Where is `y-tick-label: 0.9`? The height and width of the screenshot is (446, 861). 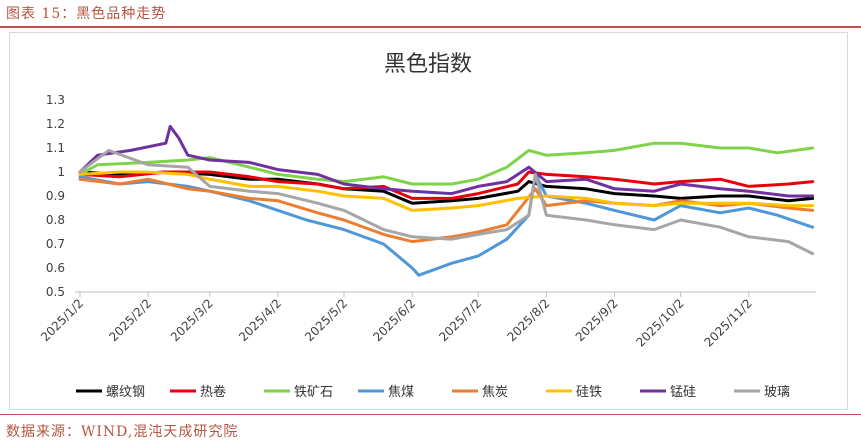 y-tick-label: 0.9 is located at coordinates (55, 196).